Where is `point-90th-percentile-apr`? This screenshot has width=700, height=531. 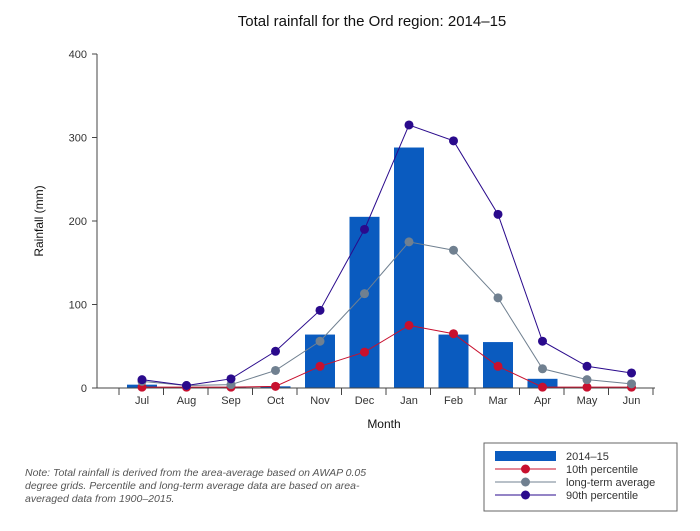
point-90th-percentile-apr is located at coordinates (542, 341).